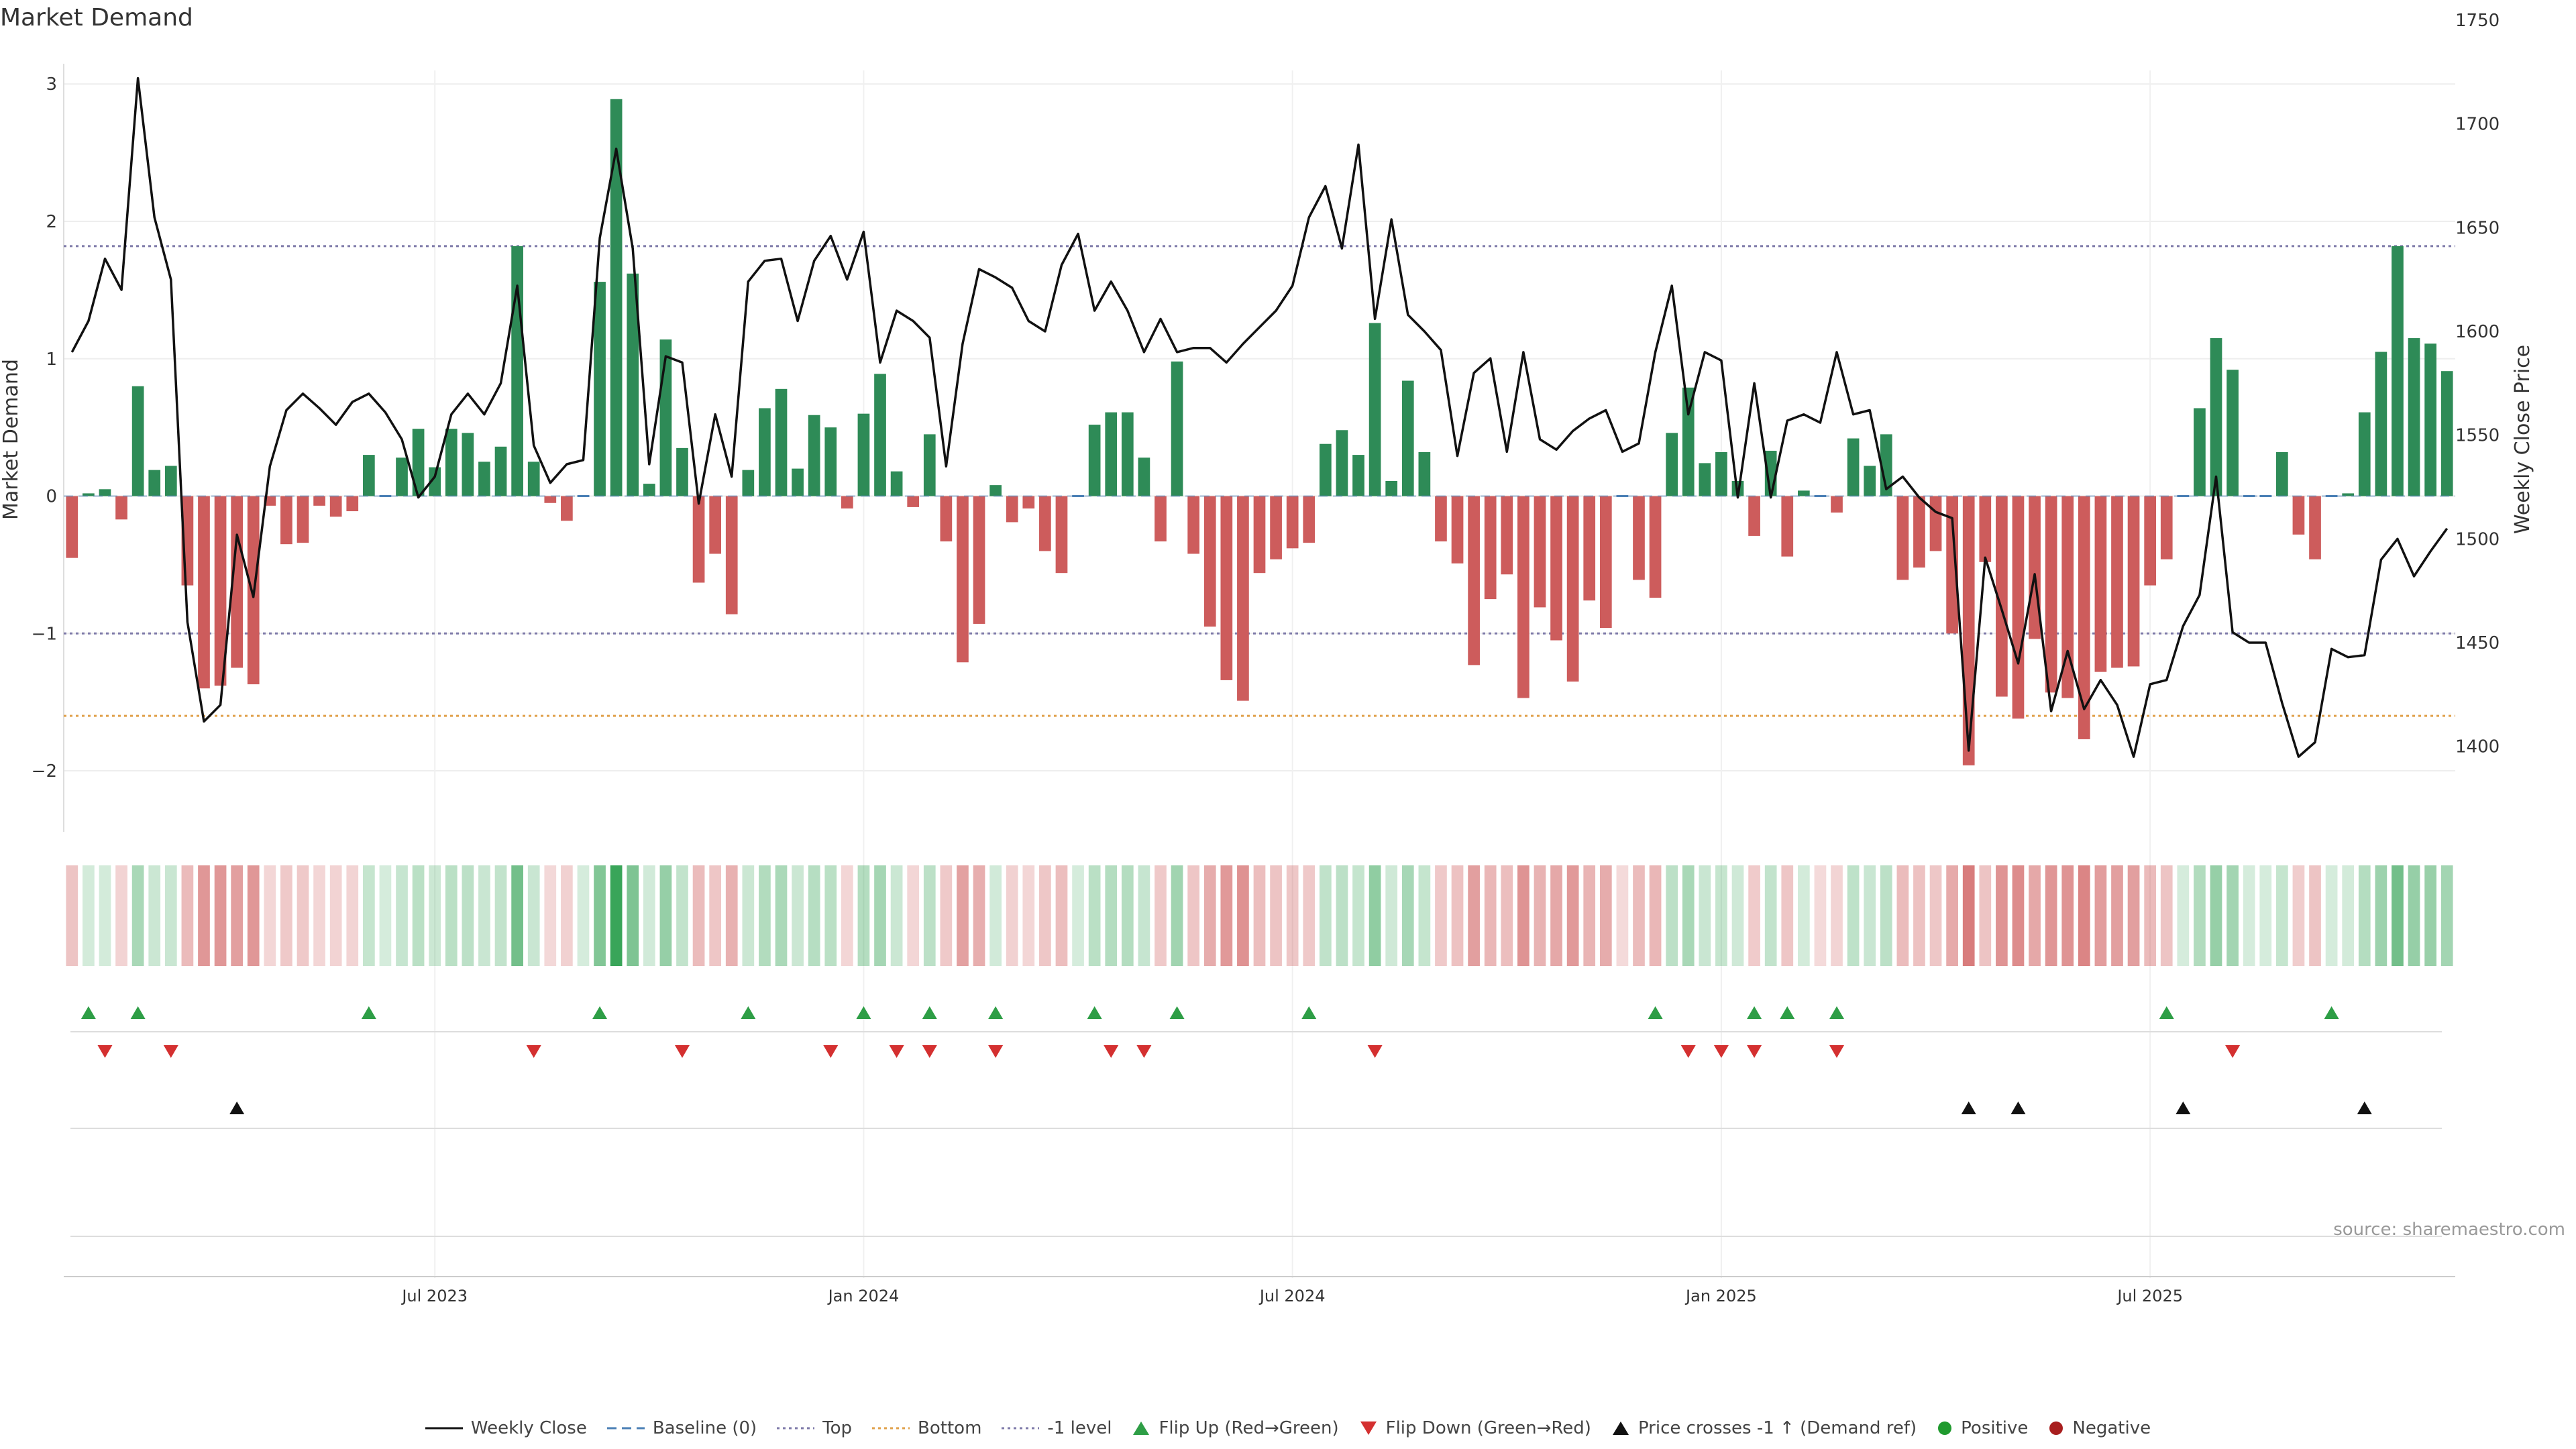 The image size is (2576, 1449). What do you see at coordinates (1057, 1428) in the screenshot?
I see `legend-neg1-level: -1 level` at bounding box center [1057, 1428].